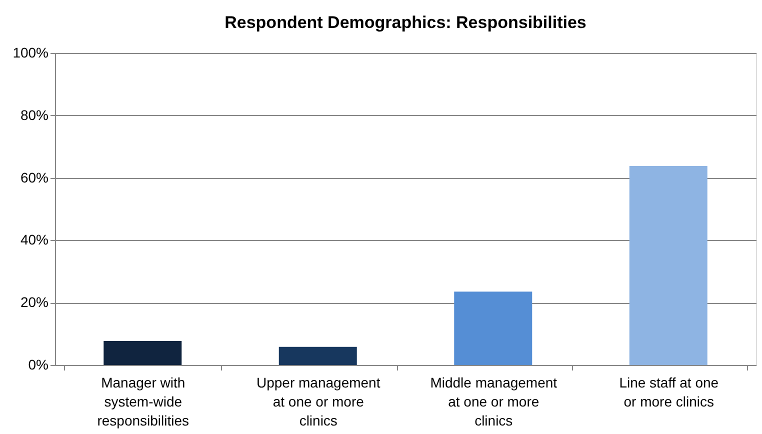  What do you see at coordinates (494, 401) in the screenshot?
I see `x-tick-label: Middle management at one or more clinics` at bounding box center [494, 401].